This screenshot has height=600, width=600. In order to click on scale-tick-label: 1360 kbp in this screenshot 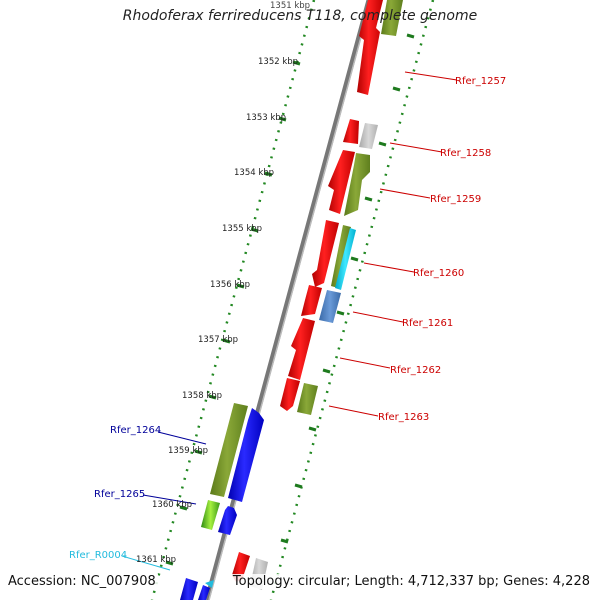, I will do `click(172, 505)`.